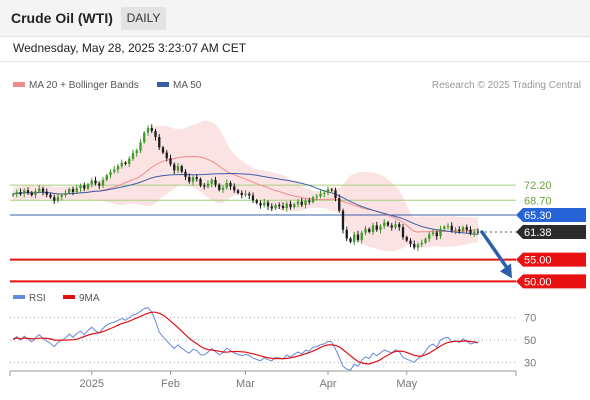 Image resolution: width=590 pixels, height=400 pixels. Describe the element at coordinates (298, 281) in the screenshot. I see `price-level-50.00: 50.00` at that location.